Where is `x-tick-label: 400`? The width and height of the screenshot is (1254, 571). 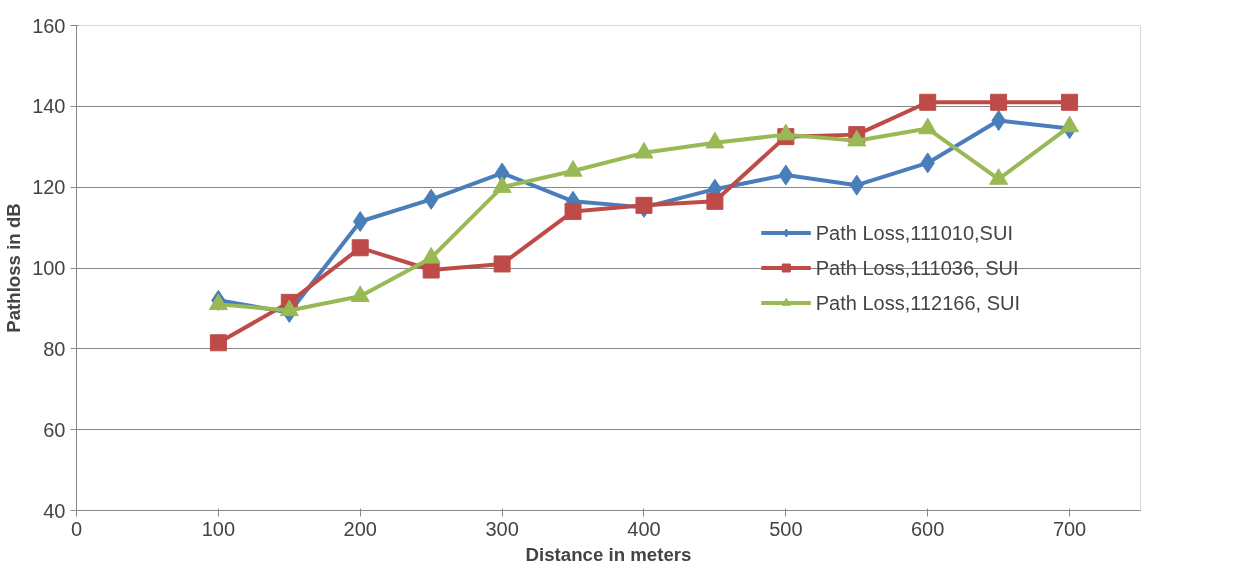
x-tick-label: 400 is located at coordinates (644, 528).